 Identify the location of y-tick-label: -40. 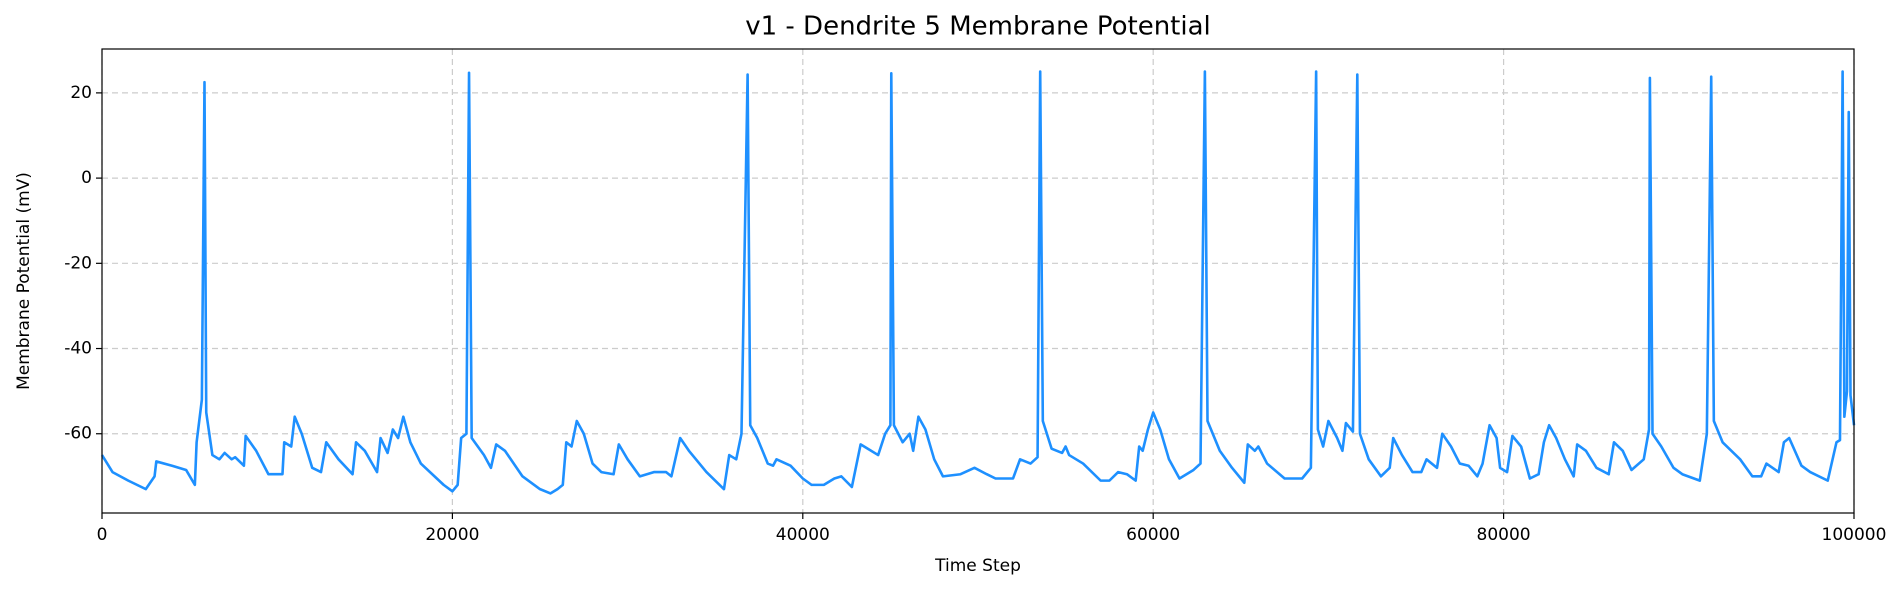
(78, 349).